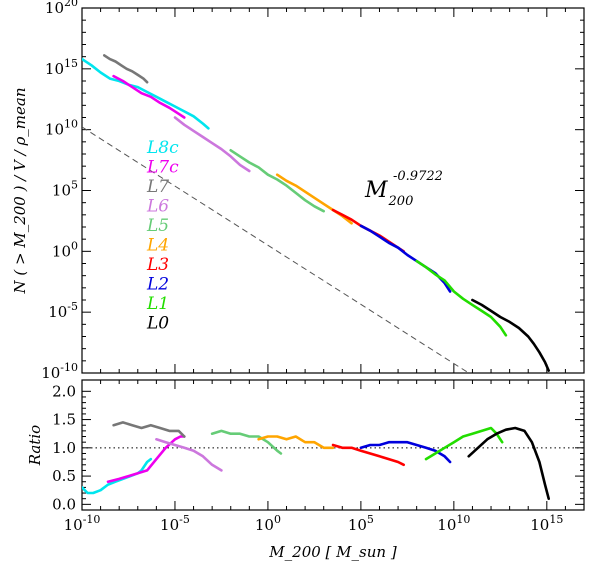 The image size is (604, 572). I want to click on y-tick-label: 1020, so click(61, 8).